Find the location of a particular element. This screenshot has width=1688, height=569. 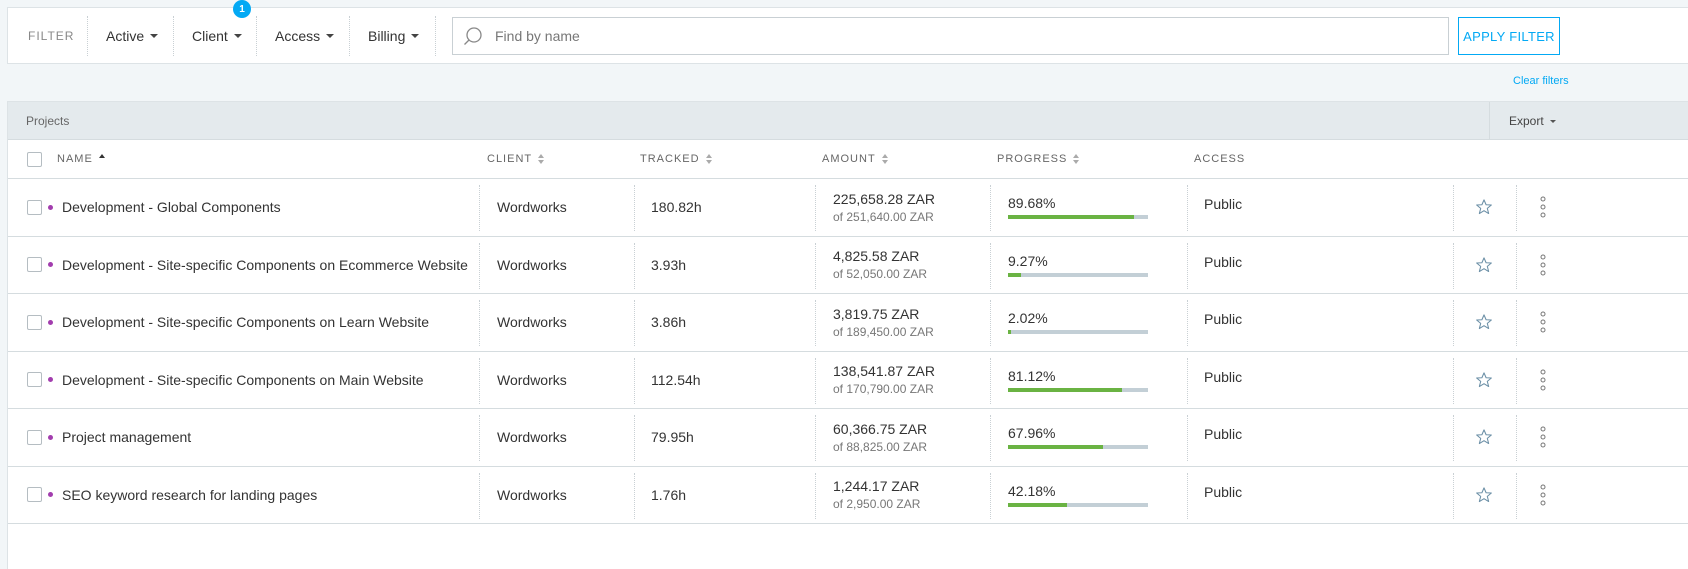

filter-access-label: Access is located at coordinates (298, 35).